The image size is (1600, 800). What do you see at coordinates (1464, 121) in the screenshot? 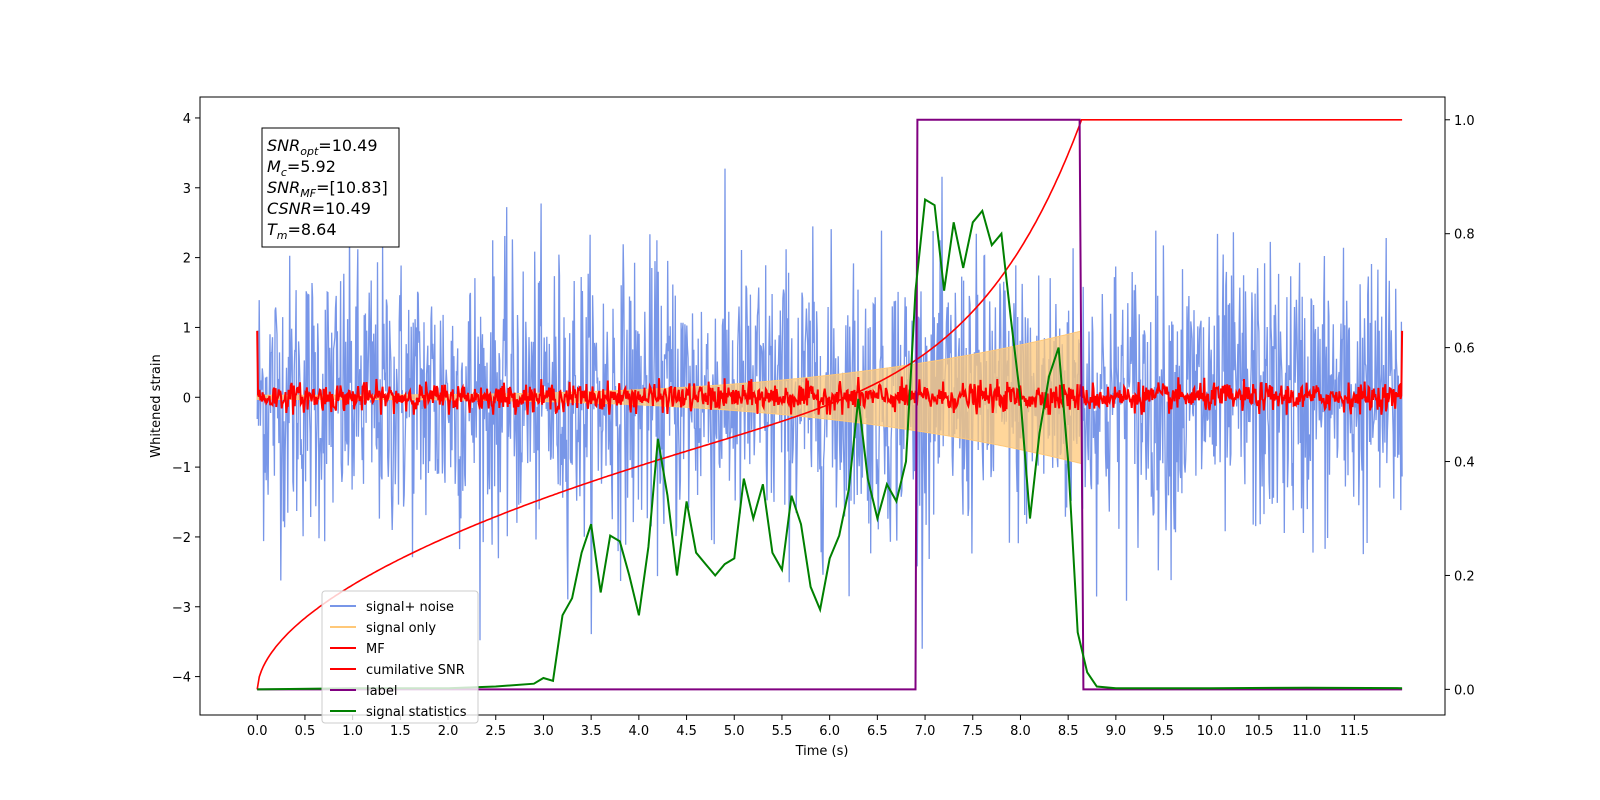
I see `y2-tick-label: 1.0` at bounding box center [1464, 121].